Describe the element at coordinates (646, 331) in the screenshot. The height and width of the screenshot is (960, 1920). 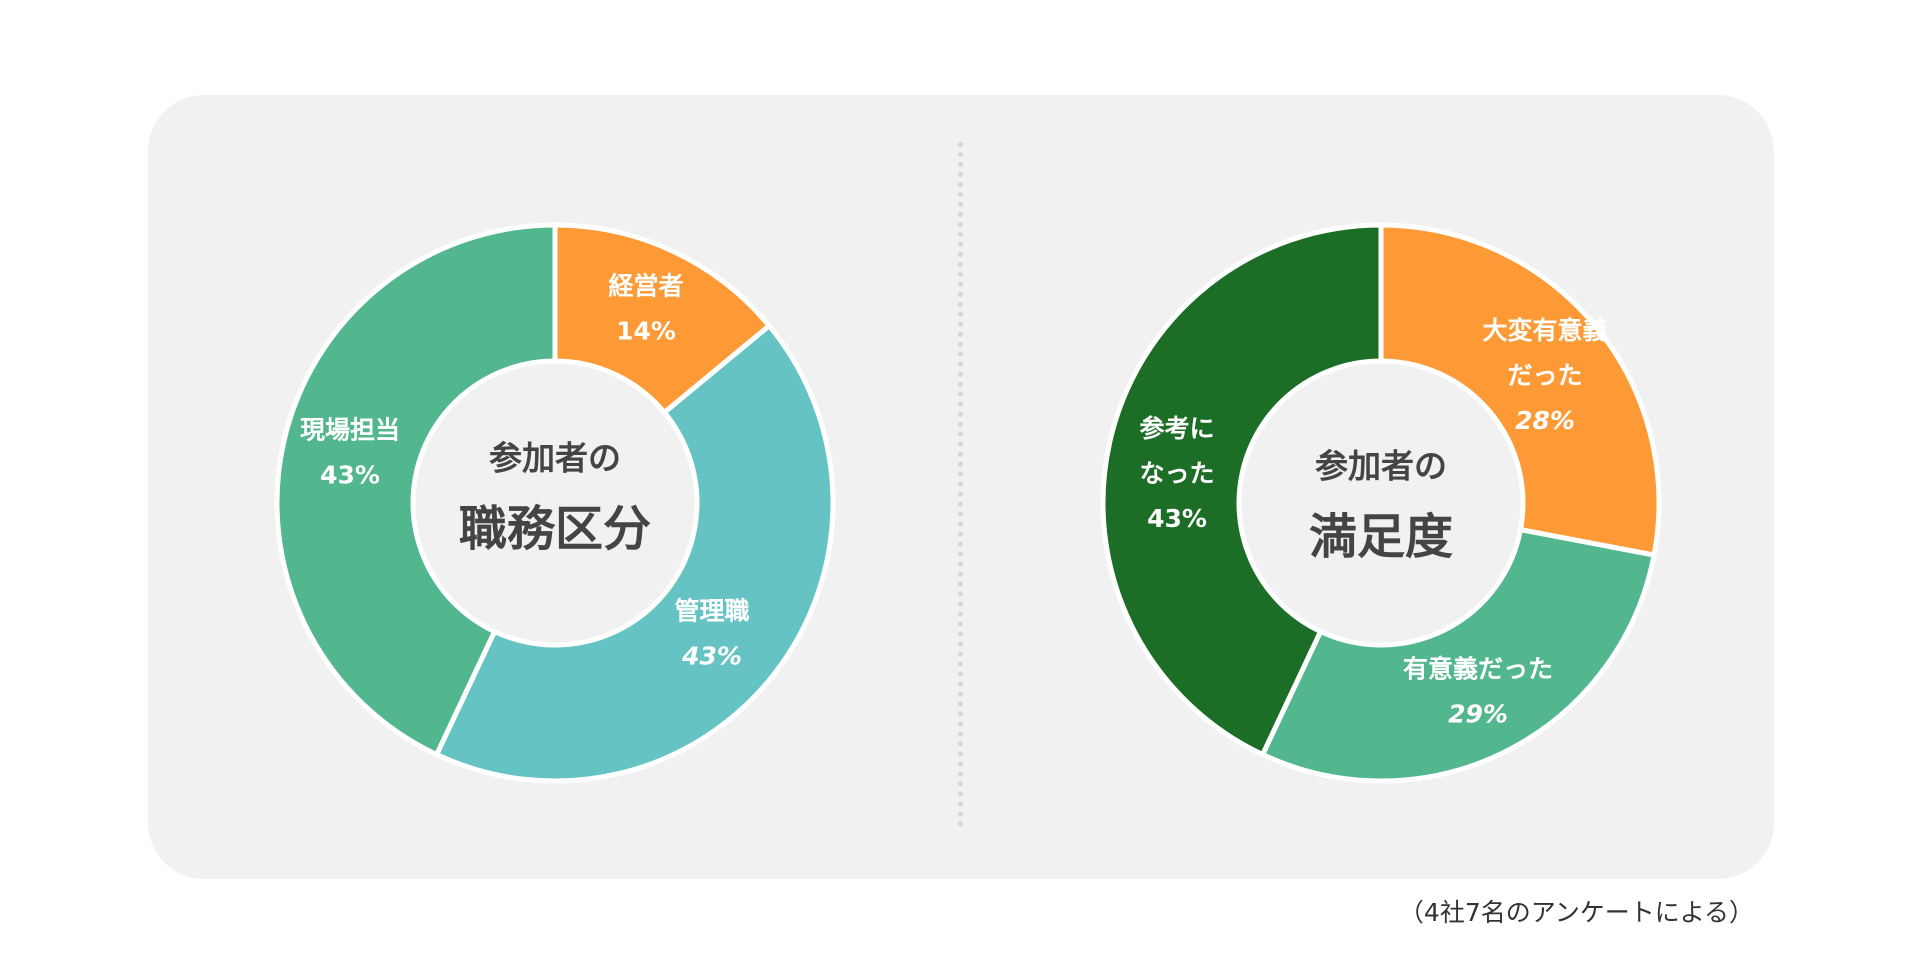
I see `slice-value-label: 14%` at that location.